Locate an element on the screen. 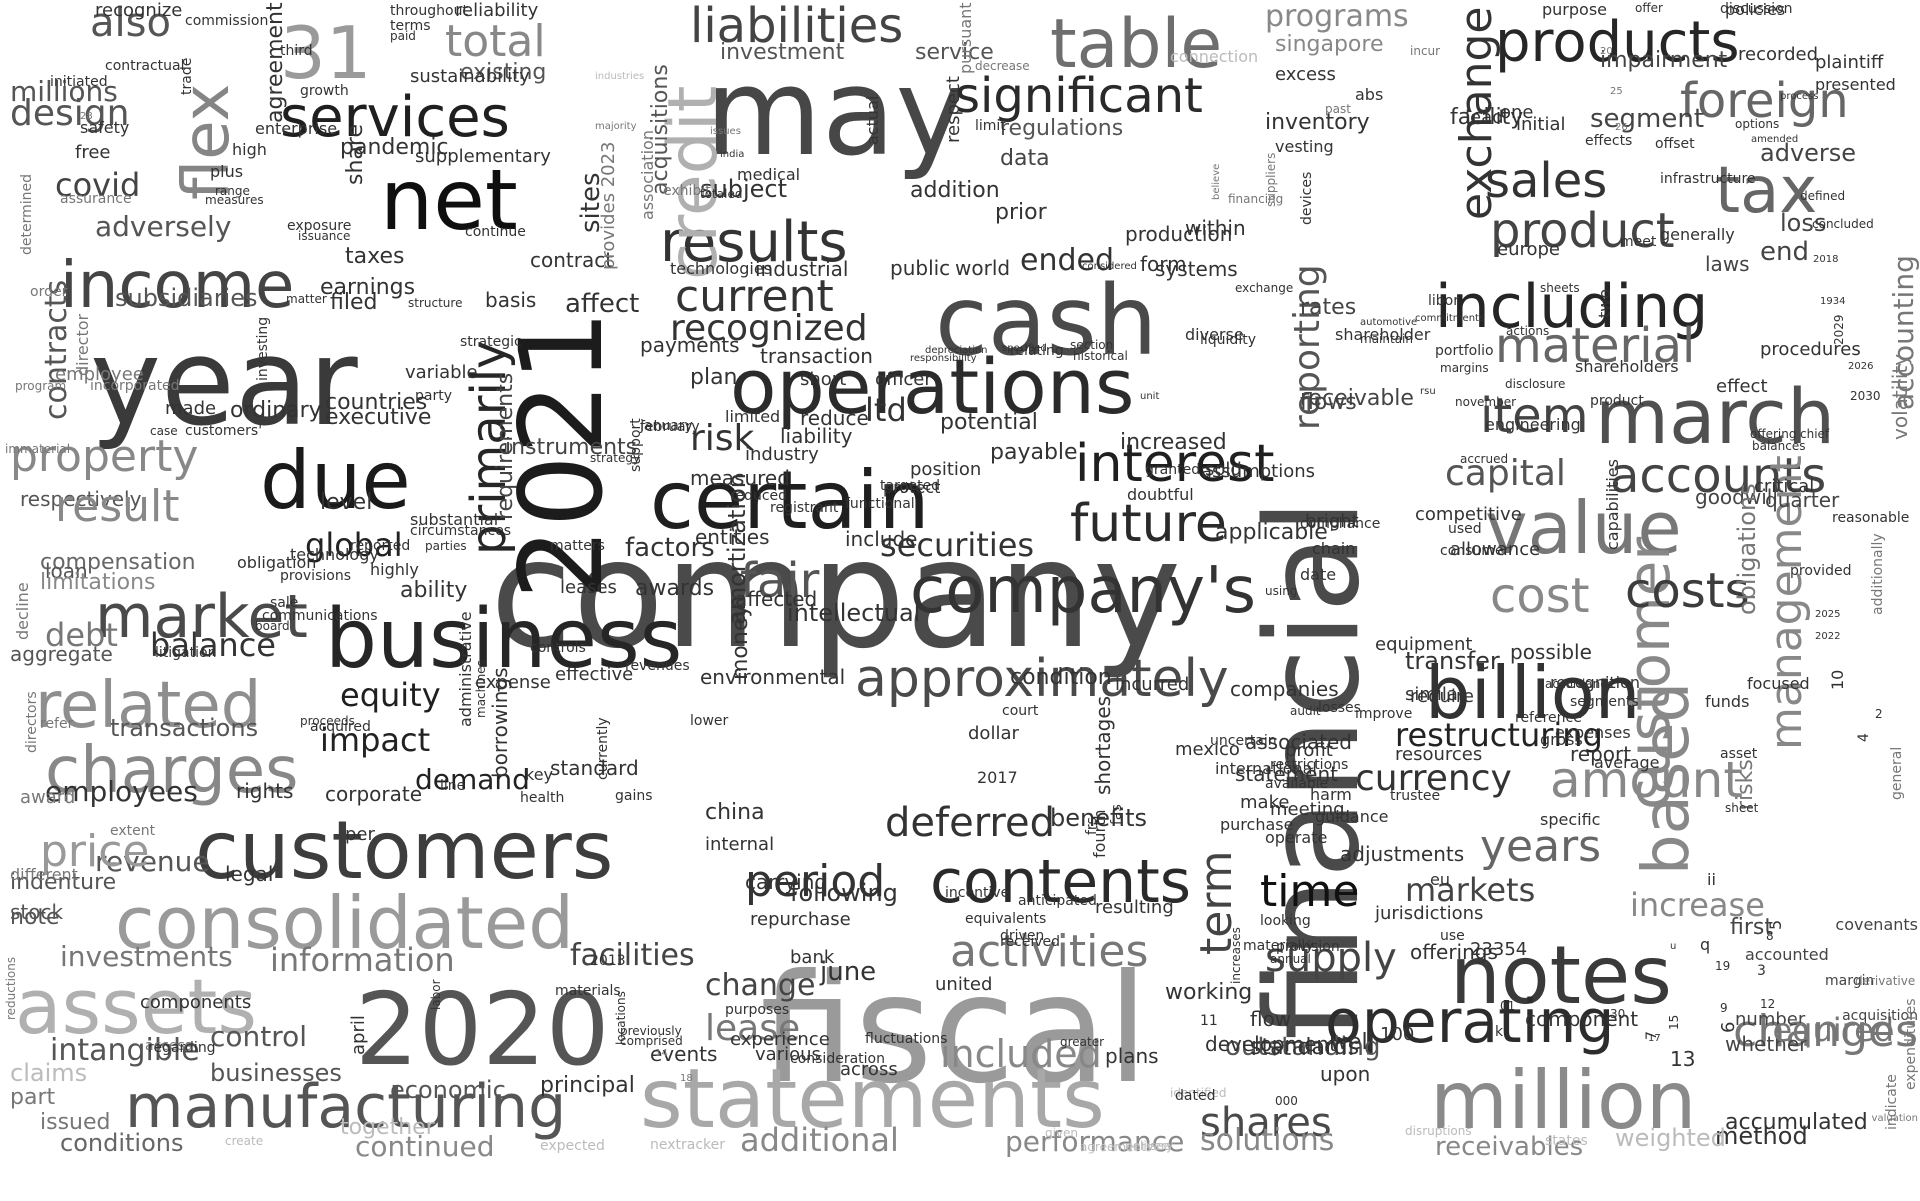 The width and height of the screenshot is (1920, 1201). word-50: product is located at coordinates (1582, 230).